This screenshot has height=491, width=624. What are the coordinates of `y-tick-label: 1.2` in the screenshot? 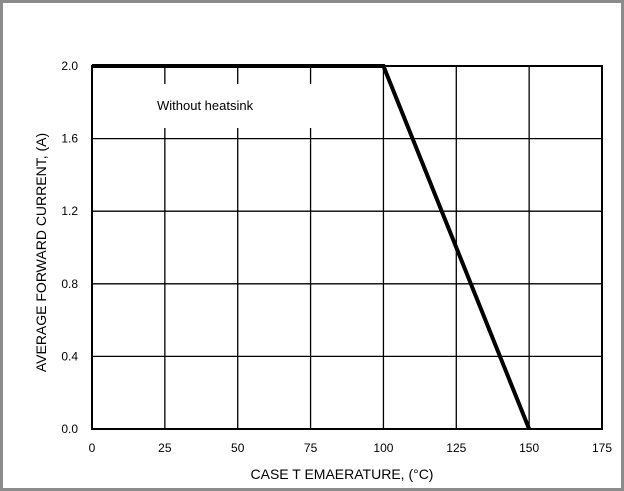 It's located at (69, 211).